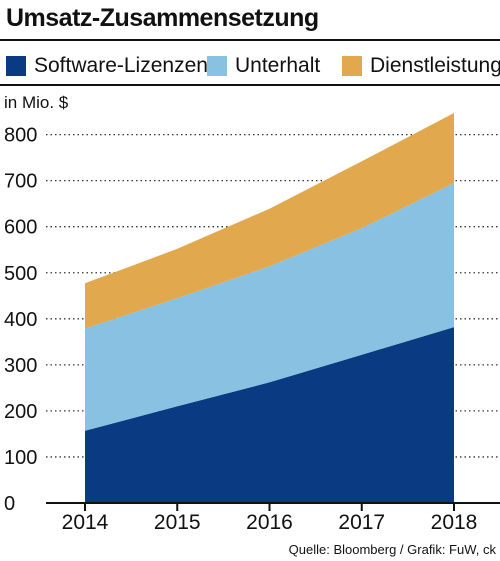 The image size is (500, 561). What do you see at coordinates (361, 522) in the screenshot?
I see `x-tick-label: 2017` at bounding box center [361, 522].